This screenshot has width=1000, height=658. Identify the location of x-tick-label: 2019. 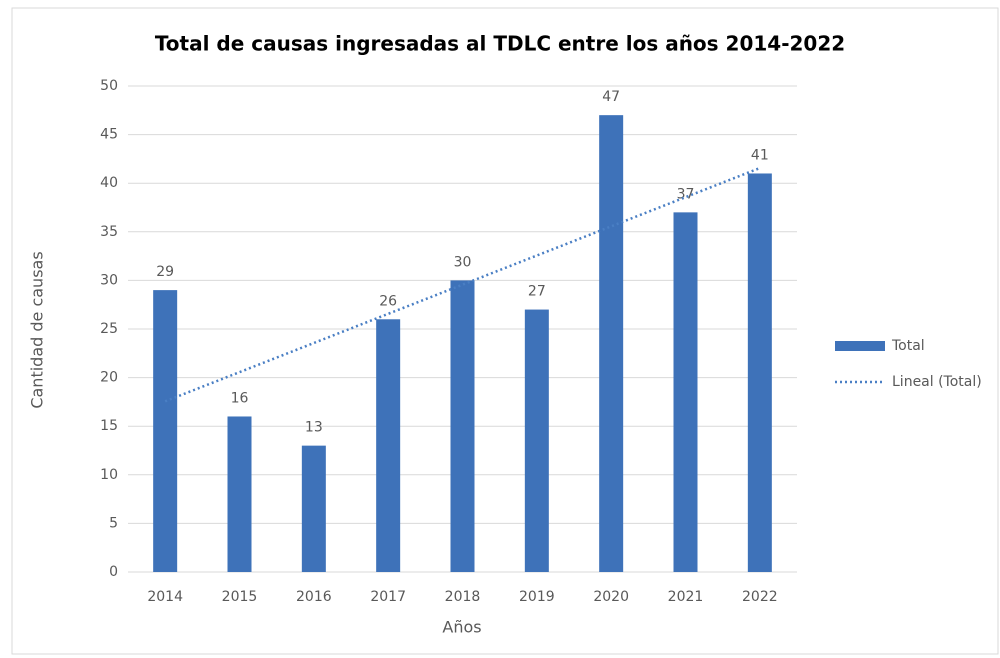
(537, 597).